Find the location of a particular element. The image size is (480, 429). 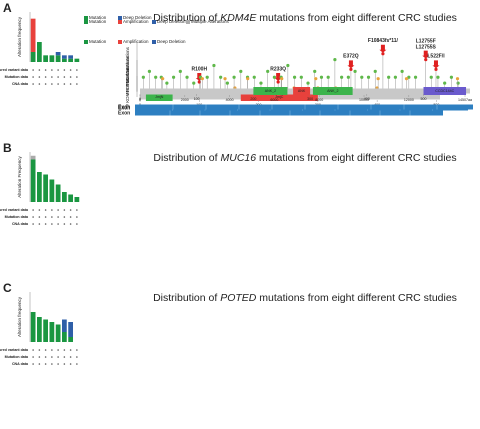

panel-label: A is located at coordinates (7, 8).